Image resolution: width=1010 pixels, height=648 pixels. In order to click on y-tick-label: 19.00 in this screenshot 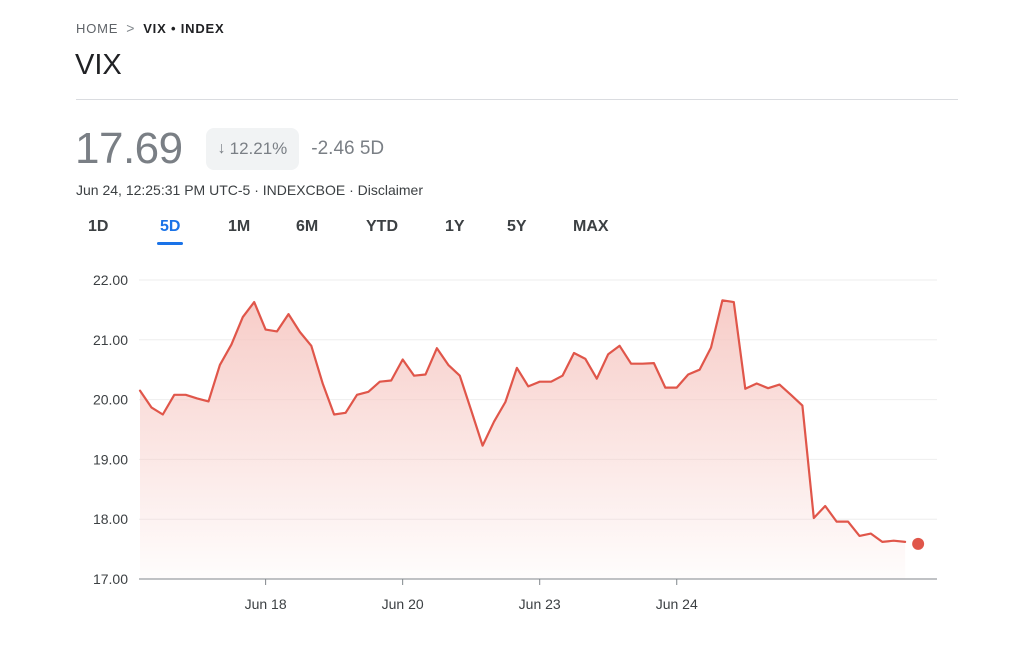, I will do `click(110, 459)`.